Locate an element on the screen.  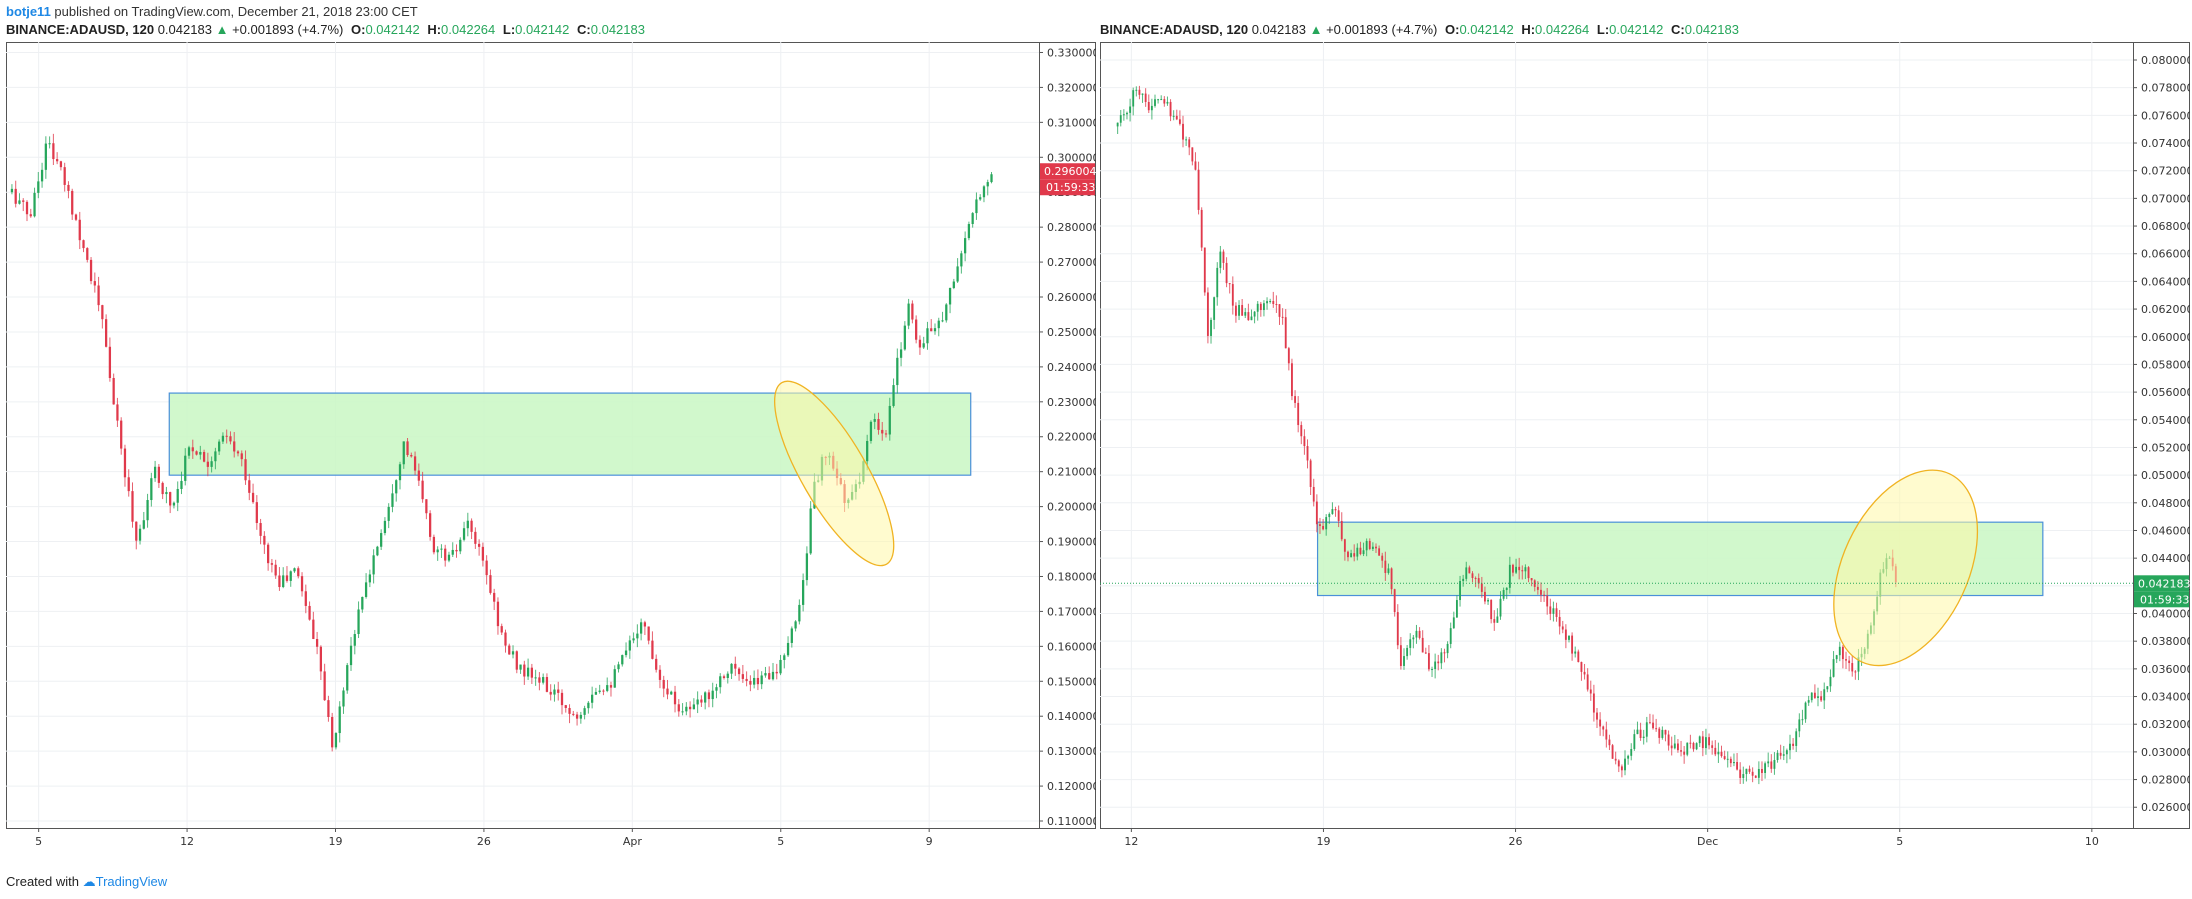
tradingview-logo-icon: ☁ is located at coordinates (89, 881).